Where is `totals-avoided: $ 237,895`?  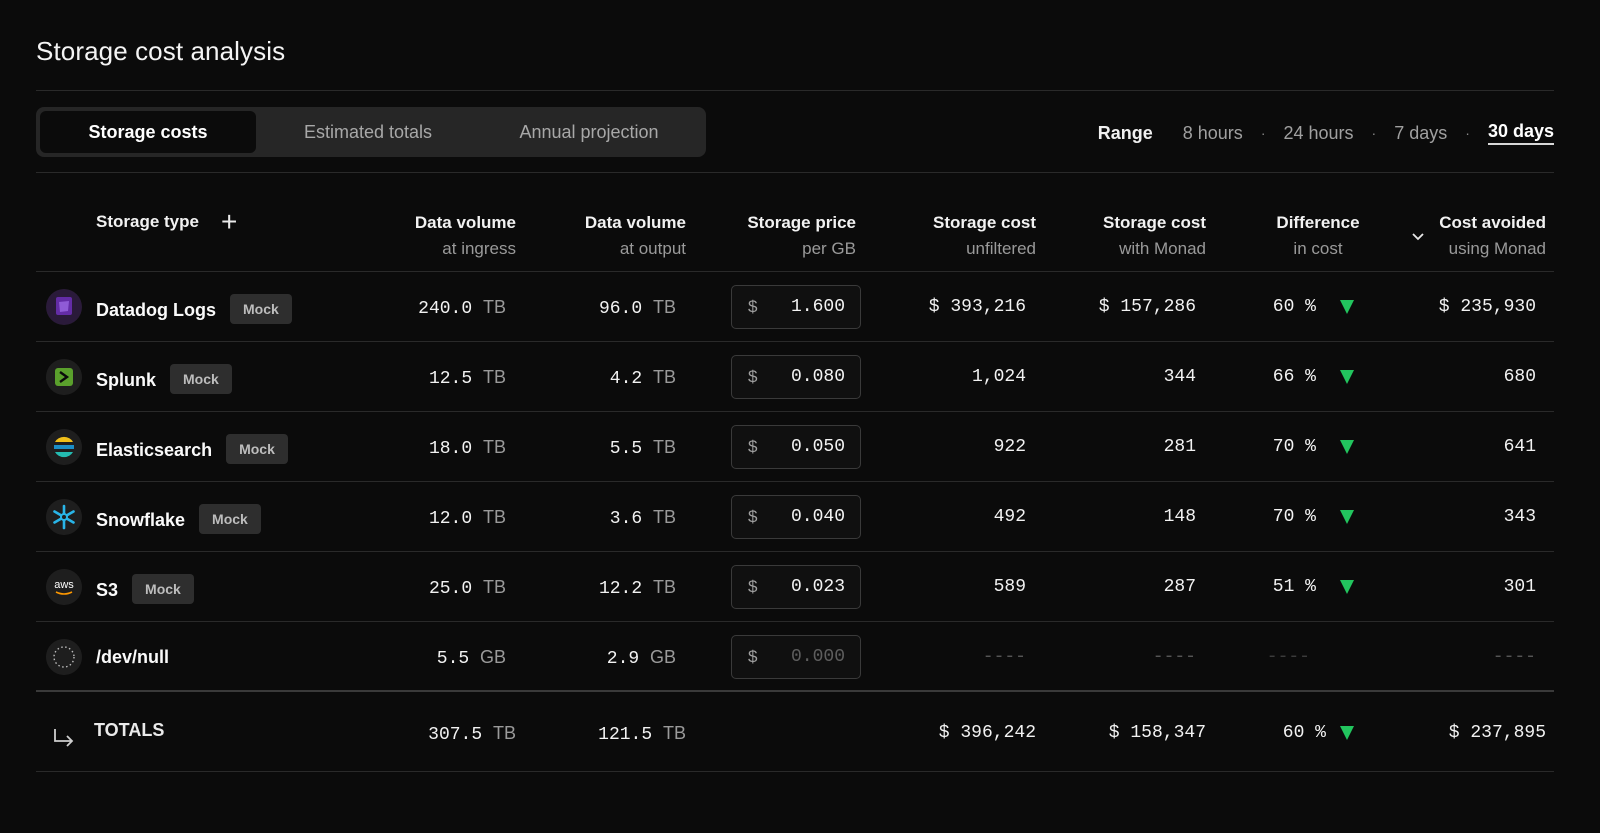 totals-avoided: $ 237,895 is located at coordinates (1497, 733).